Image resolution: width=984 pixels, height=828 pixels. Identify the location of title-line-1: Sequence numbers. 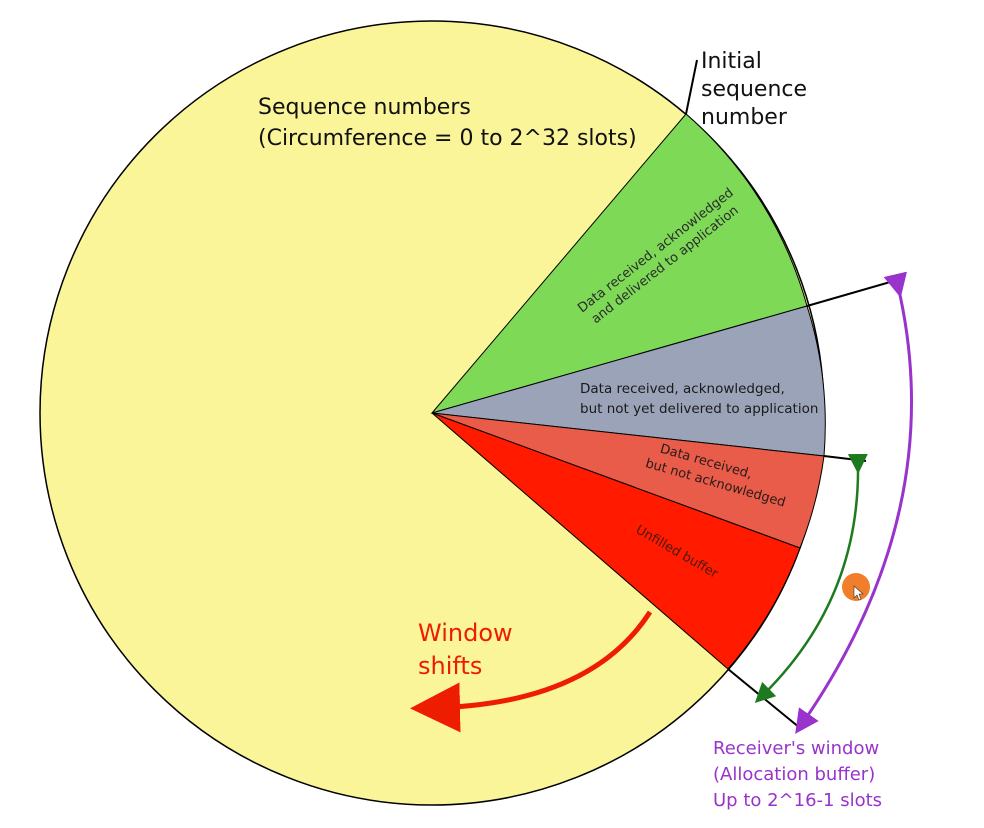
(364, 107).